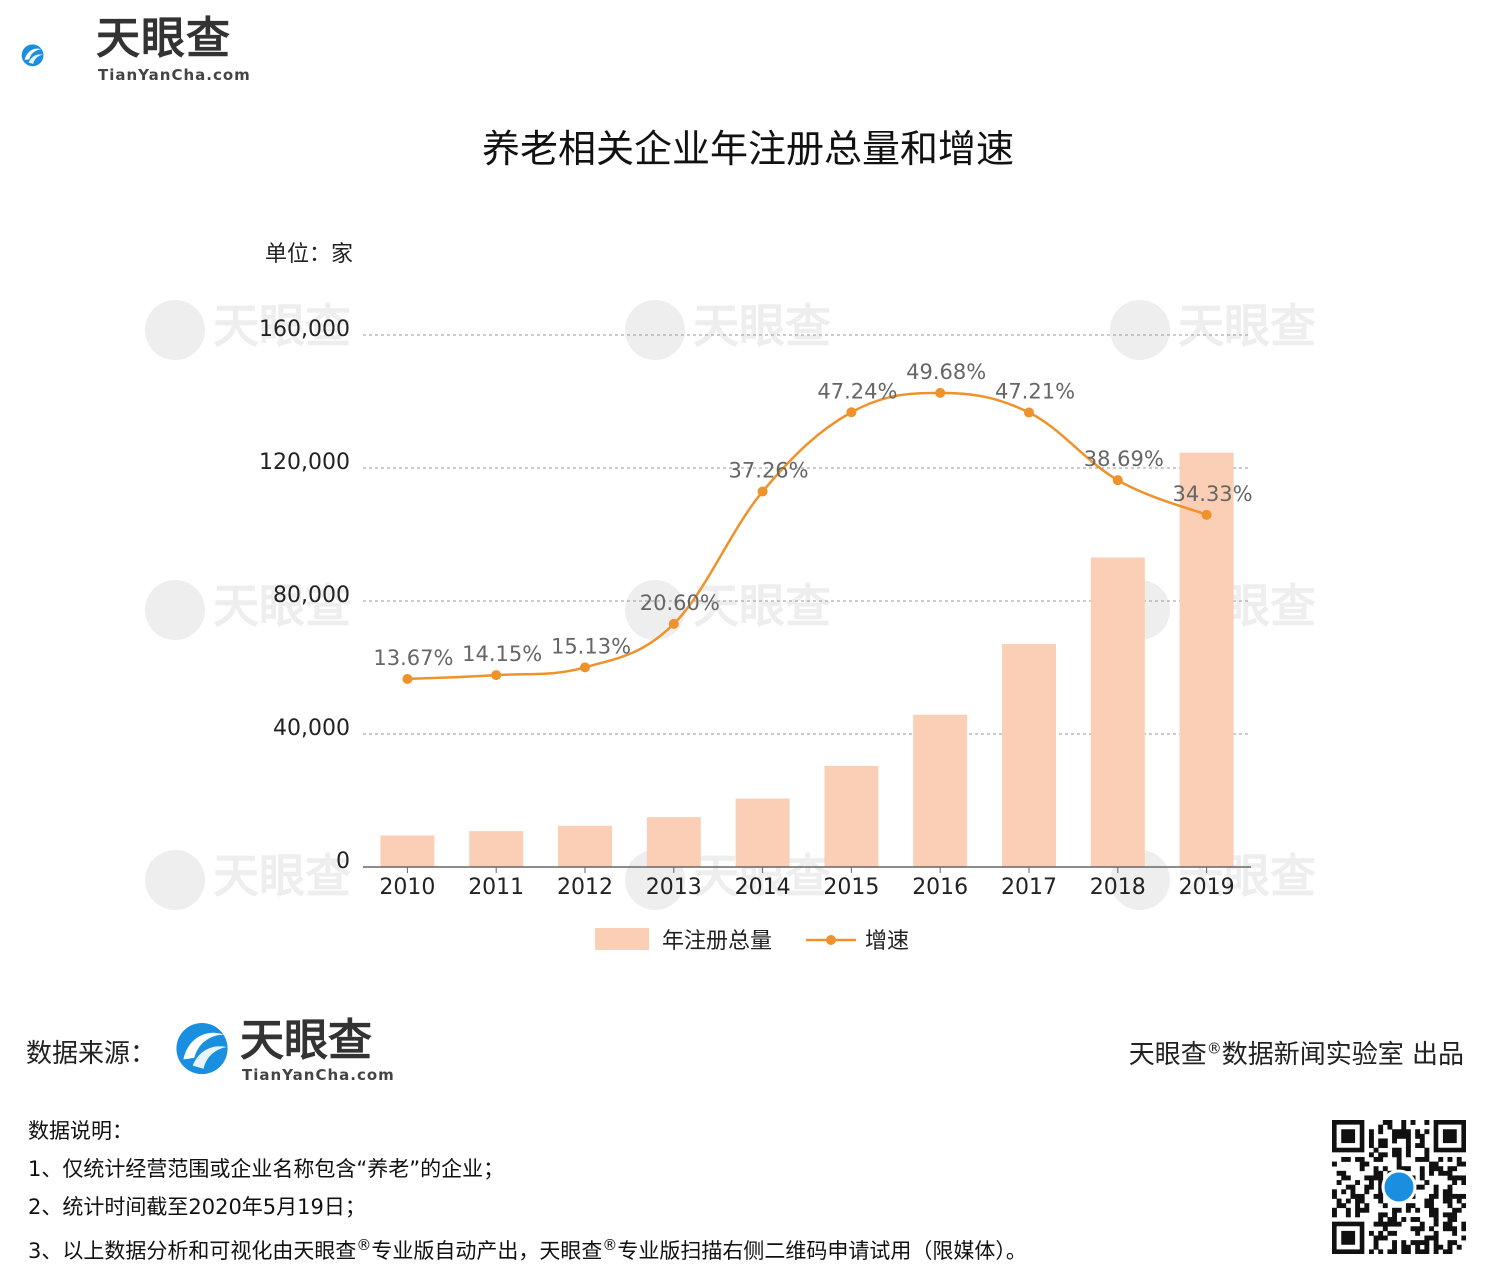 The image size is (1496, 1282). What do you see at coordinates (91, 1054) in the screenshot?
I see `source-label: 数据来源：` at bounding box center [91, 1054].